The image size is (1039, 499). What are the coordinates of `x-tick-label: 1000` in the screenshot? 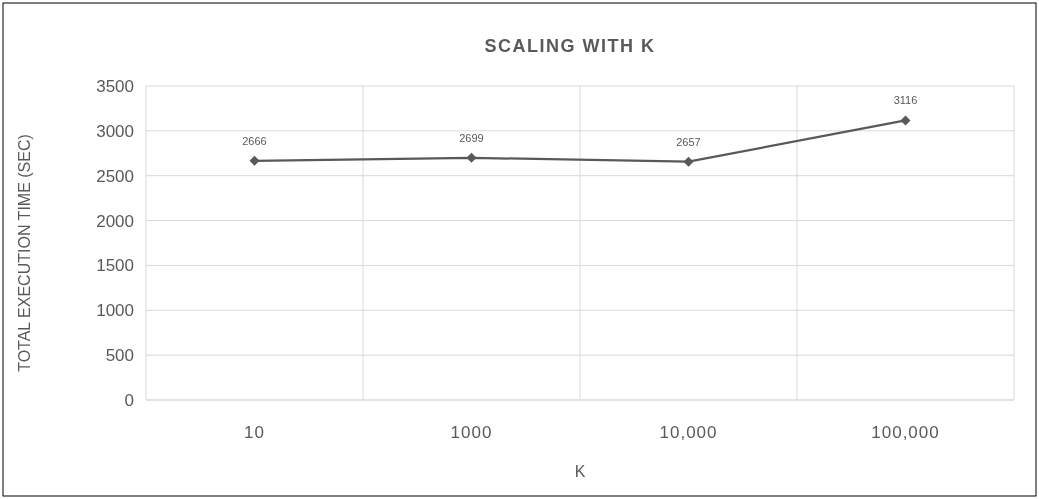 It's located at (471, 432).